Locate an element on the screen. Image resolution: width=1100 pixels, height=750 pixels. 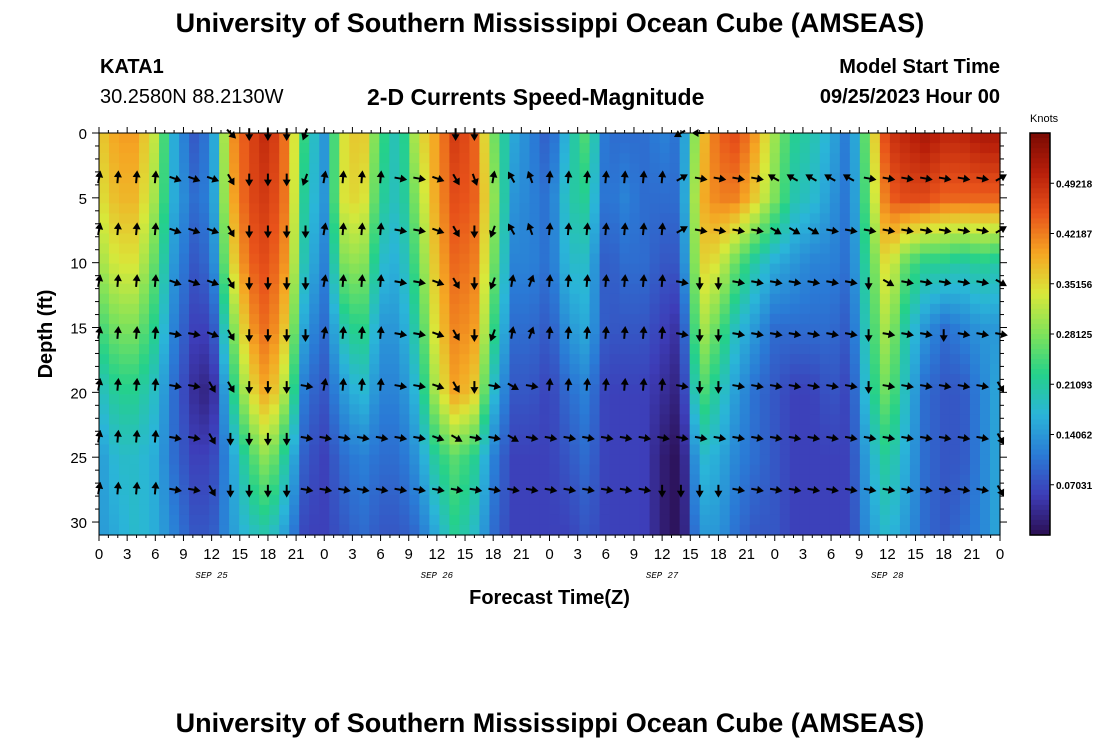
x-tick-label: 18 is located at coordinates (268, 554).